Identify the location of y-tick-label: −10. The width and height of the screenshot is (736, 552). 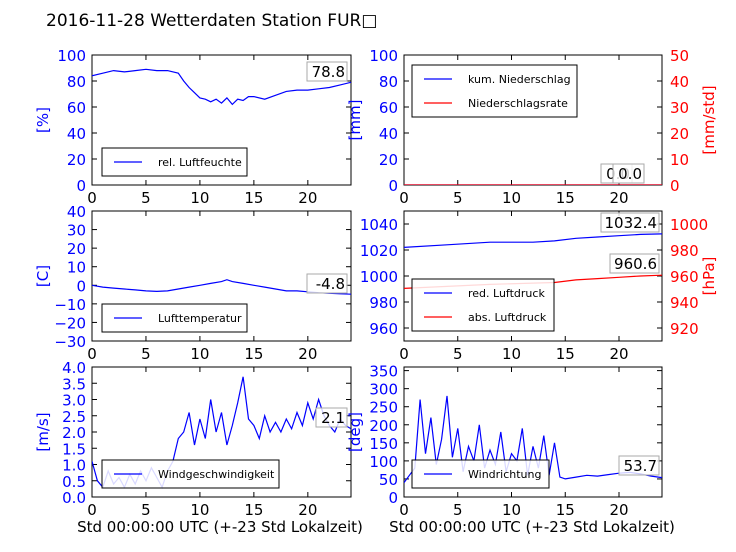
(70, 305).